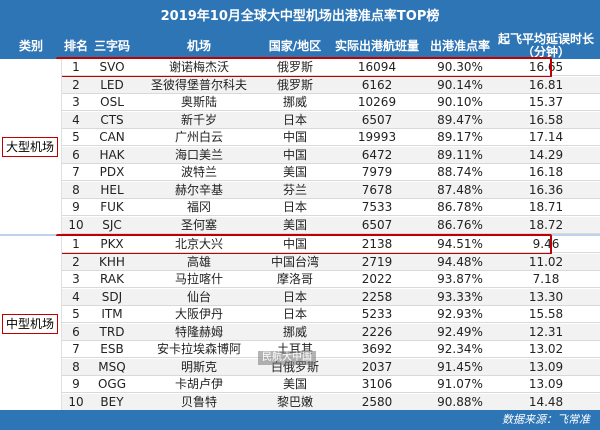 Image resolution: width=600 pixels, height=430 pixels. I want to click on cell-code: KHH, so click(112, 261).